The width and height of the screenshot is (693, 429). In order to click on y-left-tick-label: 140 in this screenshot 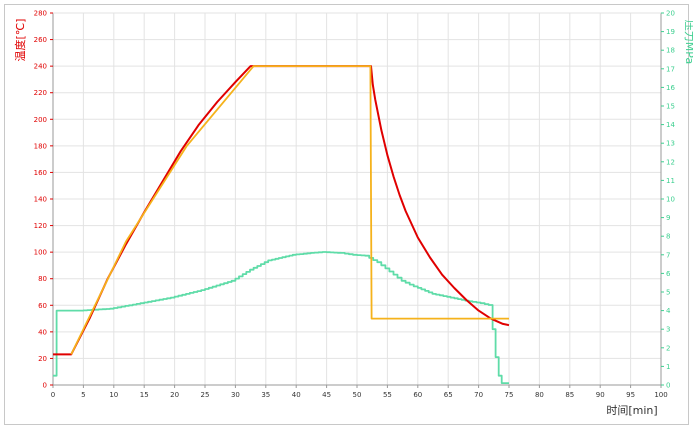, I will do `click(40, 200)`.